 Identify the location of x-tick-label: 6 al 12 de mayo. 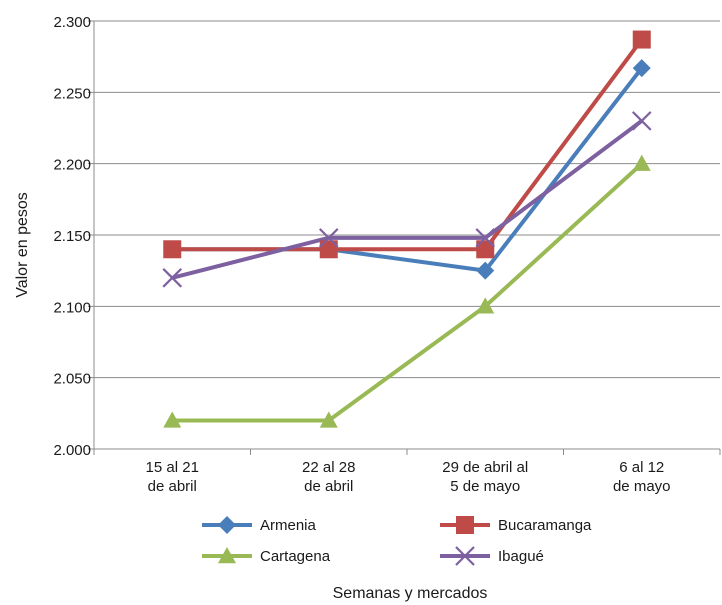
(642, 477).